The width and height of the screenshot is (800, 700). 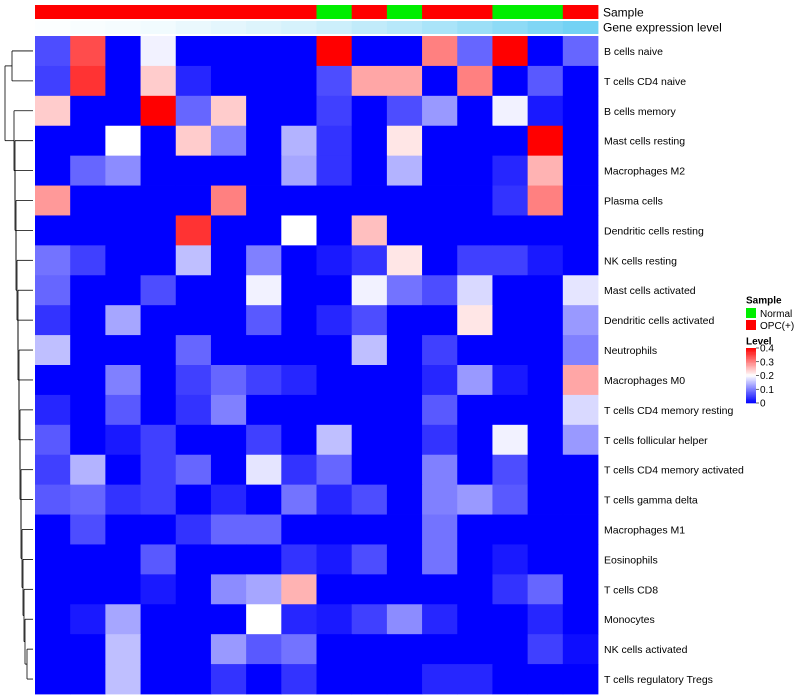 I want to click on row-label: Macrophages M2, so click(x=644, y=172).